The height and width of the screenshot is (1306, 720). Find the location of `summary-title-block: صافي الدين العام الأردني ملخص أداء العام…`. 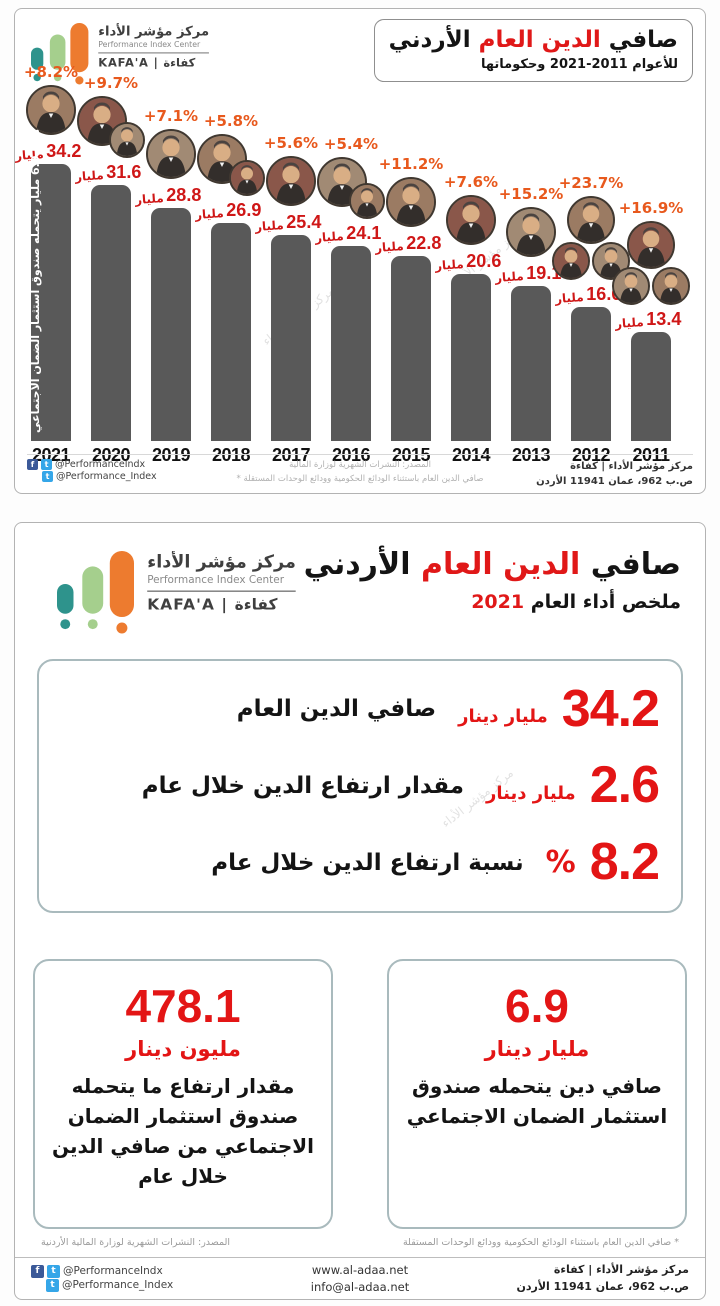

summary-title-block: صافي الدين العام الأردني ملخص أداء العام… is located at coordinates (492, 580).